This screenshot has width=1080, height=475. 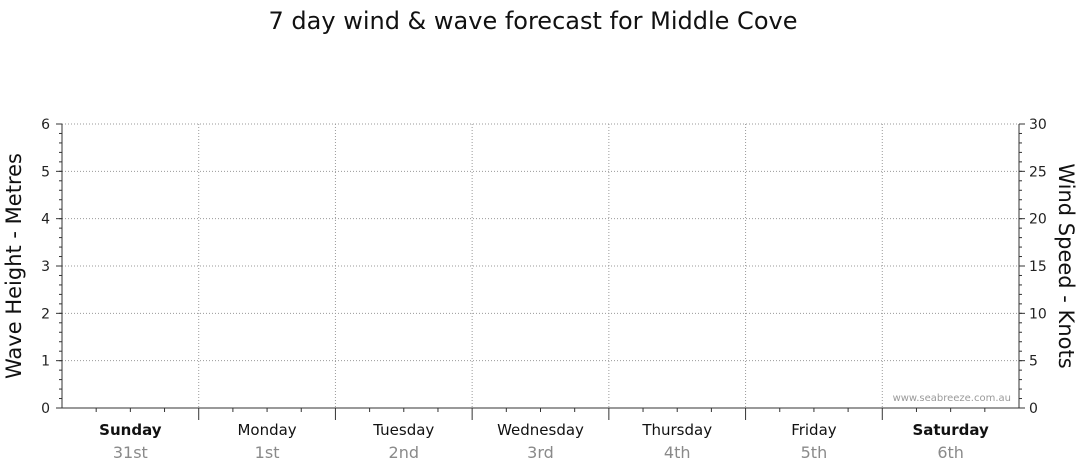 What do you see at coordinates (45, 362) in the screenshot?
I see `left-tick-label: 1` at bounding box center [45, 362].